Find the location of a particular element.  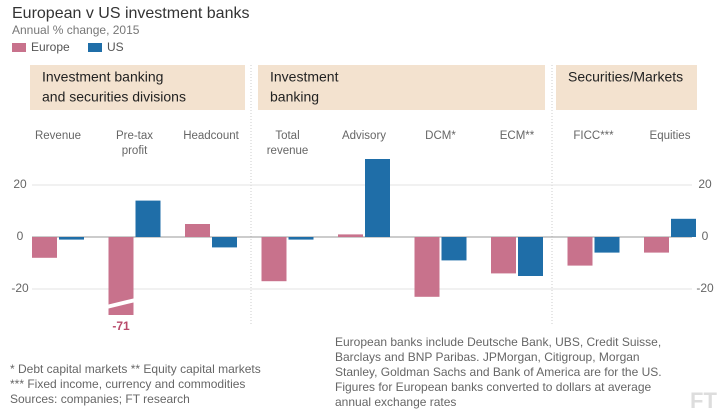

x-tick-label: Total revenue is located at coordinates (288, 143).